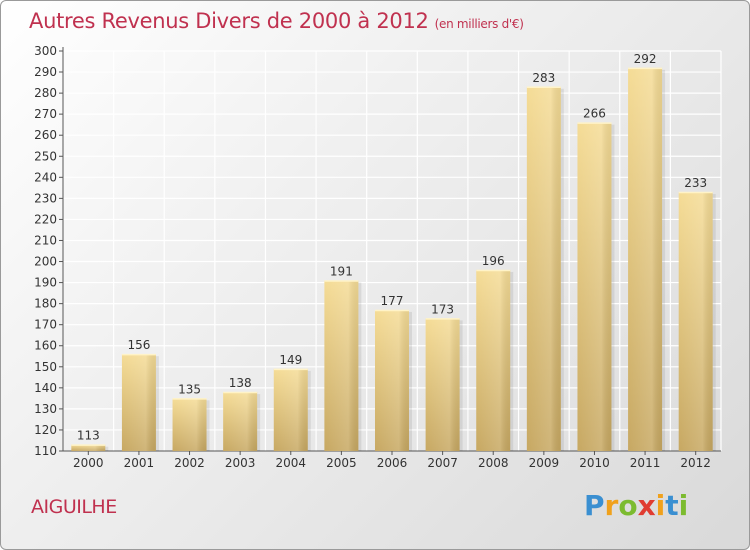 The width and height of the screenshot is (750, 550). What do you see at coordinates (240, 463) in the screenshot?
I see `x-tick-label: 2003` at bounding box center [240, 463].